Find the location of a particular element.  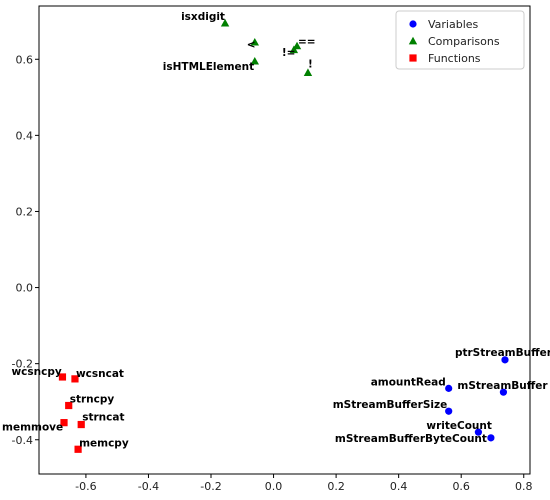

point-label: strncat is located at coordinates (103, 418).